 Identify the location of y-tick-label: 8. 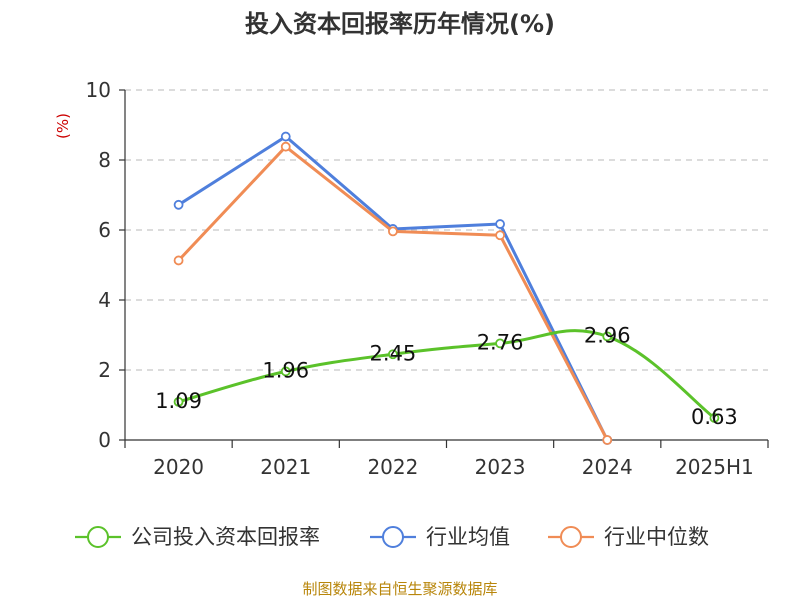
(104, 160).